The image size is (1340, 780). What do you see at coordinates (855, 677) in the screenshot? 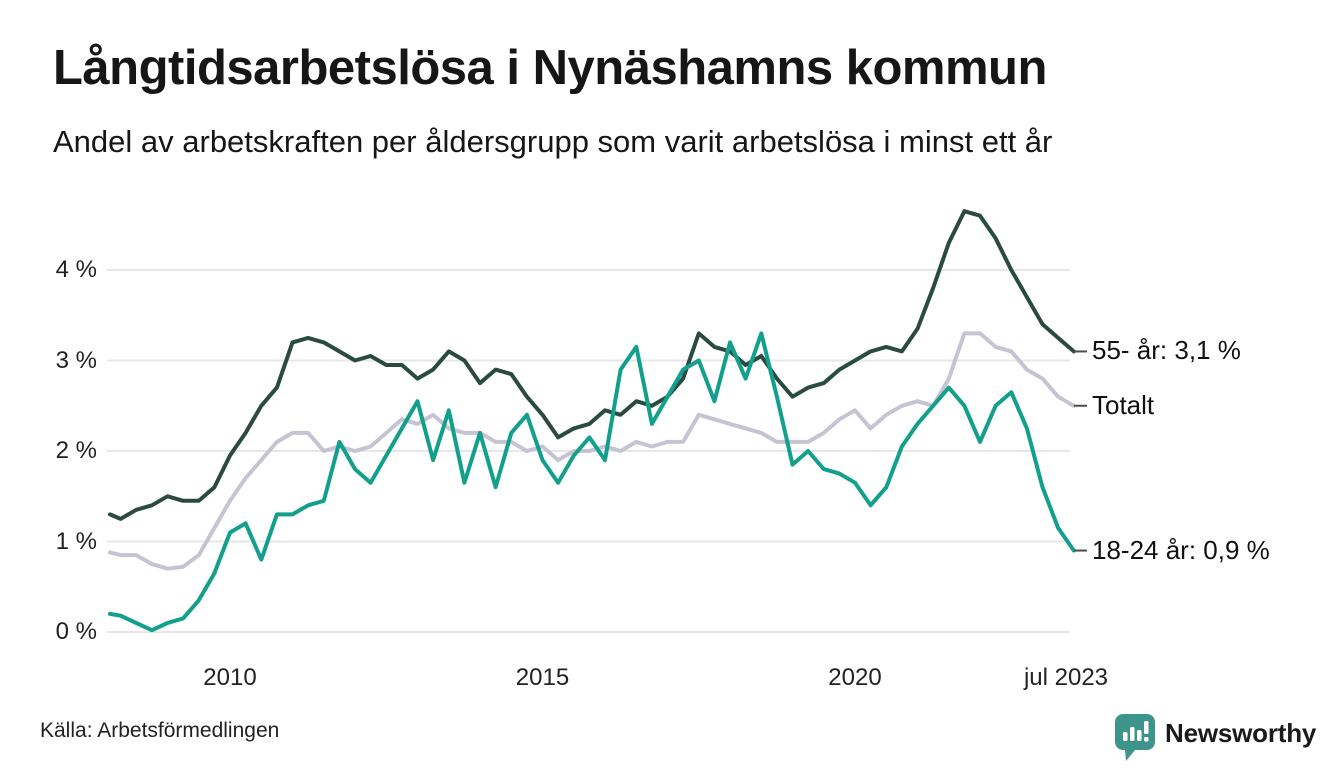
I see `x-tick-label: 2020` at bounding box center [855, 677].